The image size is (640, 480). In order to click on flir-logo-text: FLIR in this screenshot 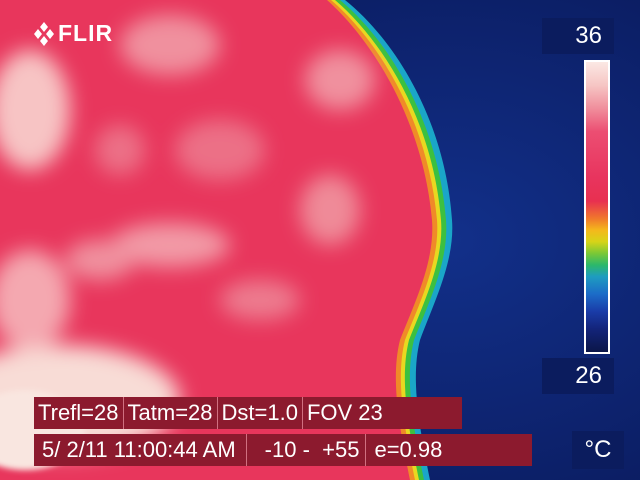, I will do `click(86, 33)`.